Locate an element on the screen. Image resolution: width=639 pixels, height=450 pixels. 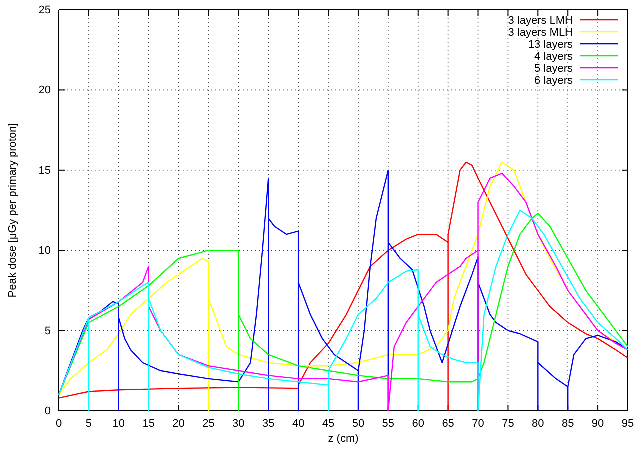
x-tick-label: 45 is located at coordinates (328, 424).